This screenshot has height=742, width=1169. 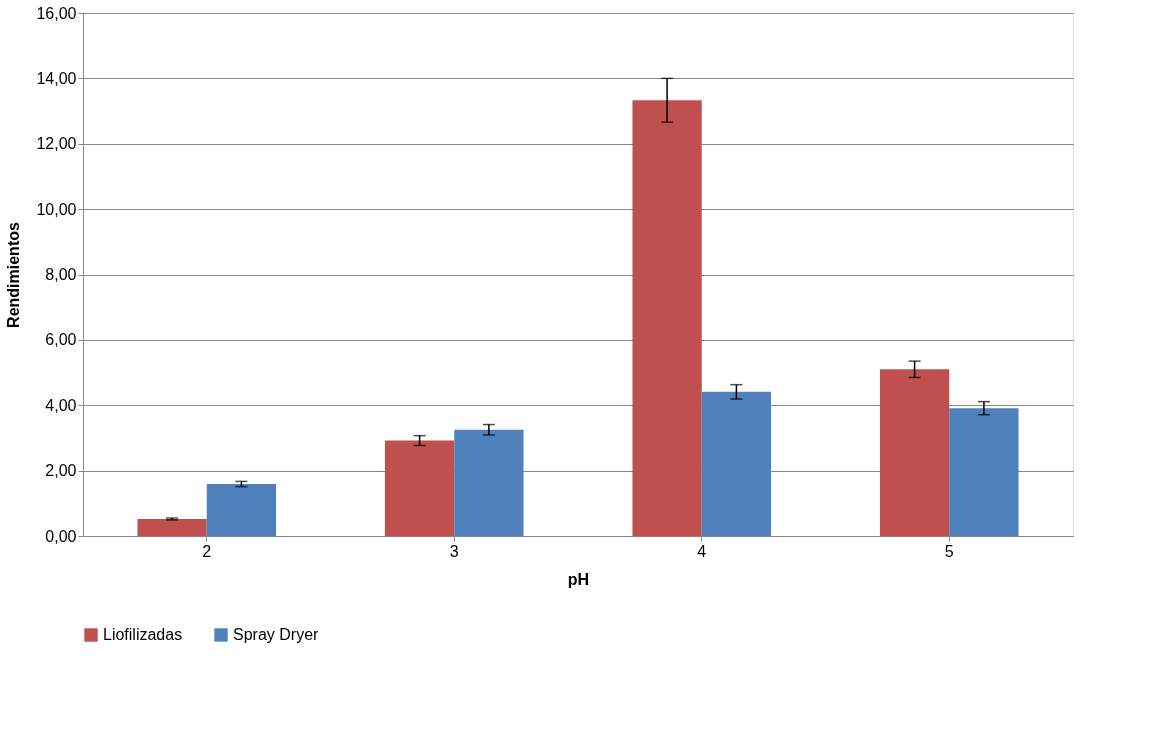 What do you see at coordinates (56, 144) in the screenshot?
I see `y-tick-label: 12,00` at bounding box center [56, 144].